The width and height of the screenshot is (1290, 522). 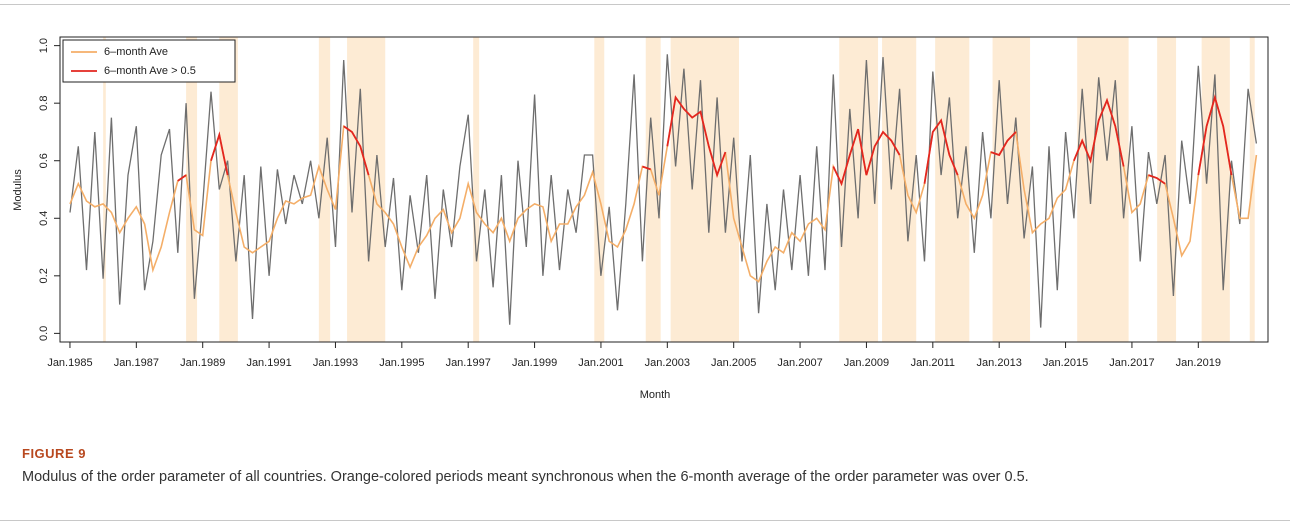 What do you see at coordinates (268, 363) in the screenshot?
I see `x-tick-label: Jan.1991` at bounding box center [268, 363].